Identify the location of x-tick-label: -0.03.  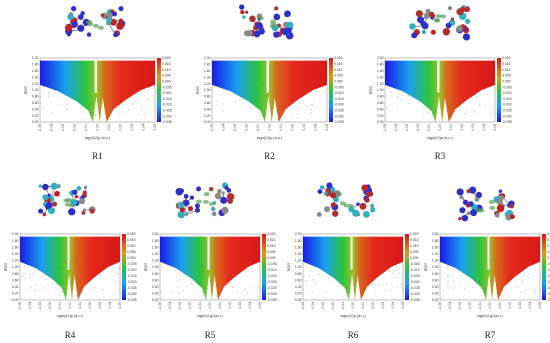
(40, 306).